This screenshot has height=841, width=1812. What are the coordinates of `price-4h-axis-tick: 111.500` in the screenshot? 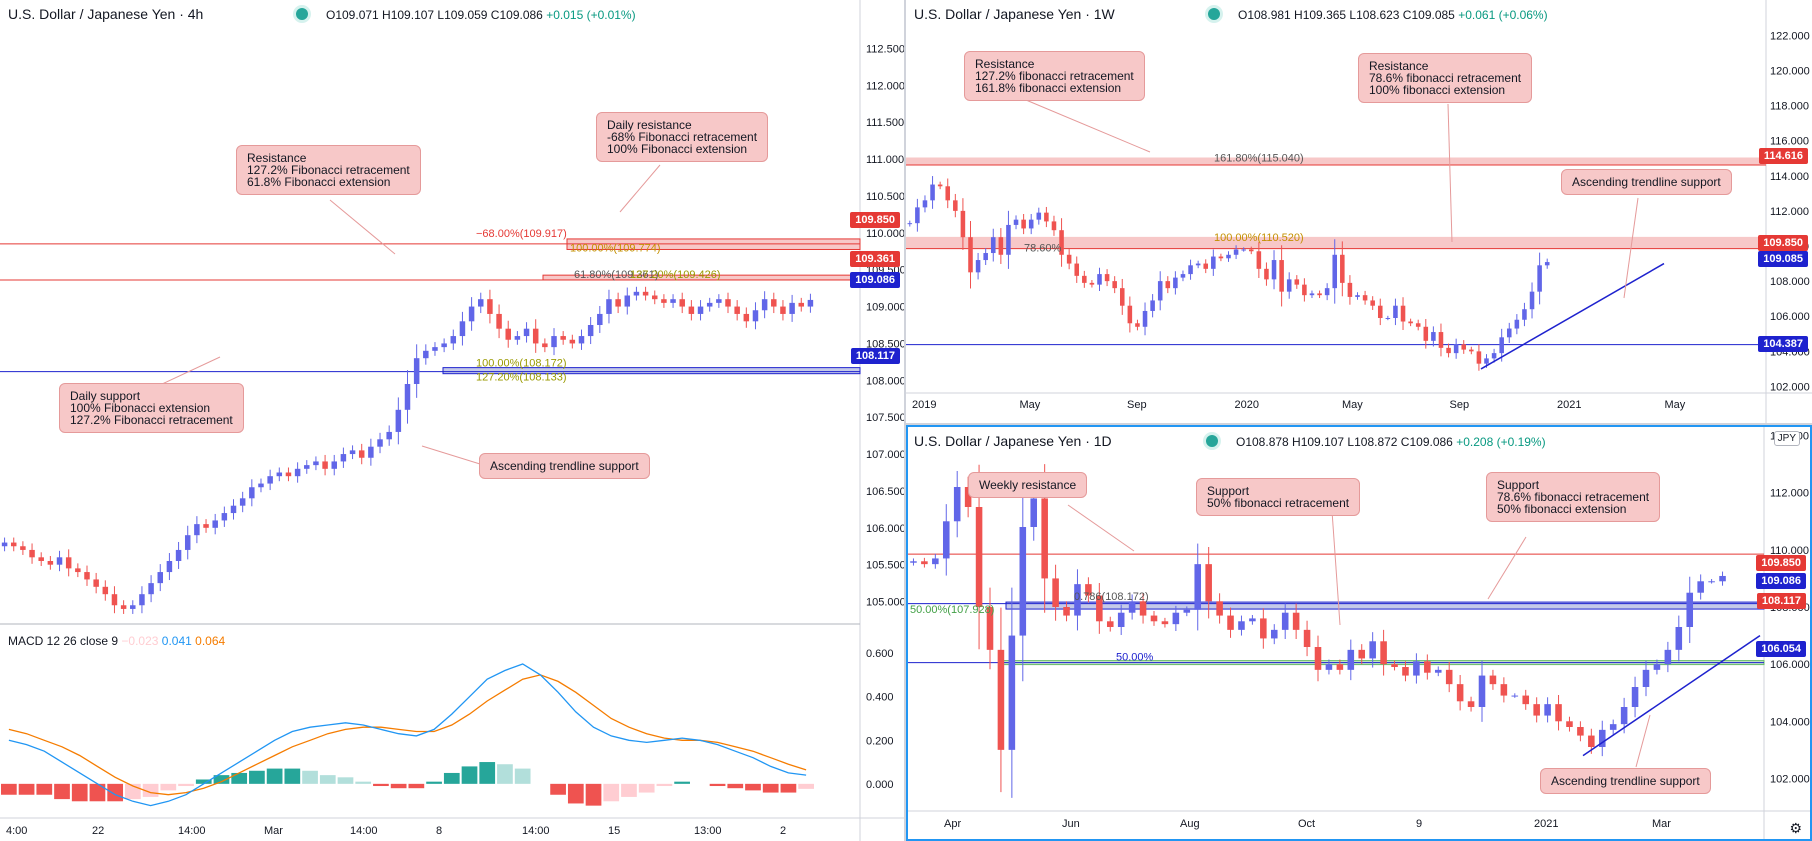 It's located at (885, 123).